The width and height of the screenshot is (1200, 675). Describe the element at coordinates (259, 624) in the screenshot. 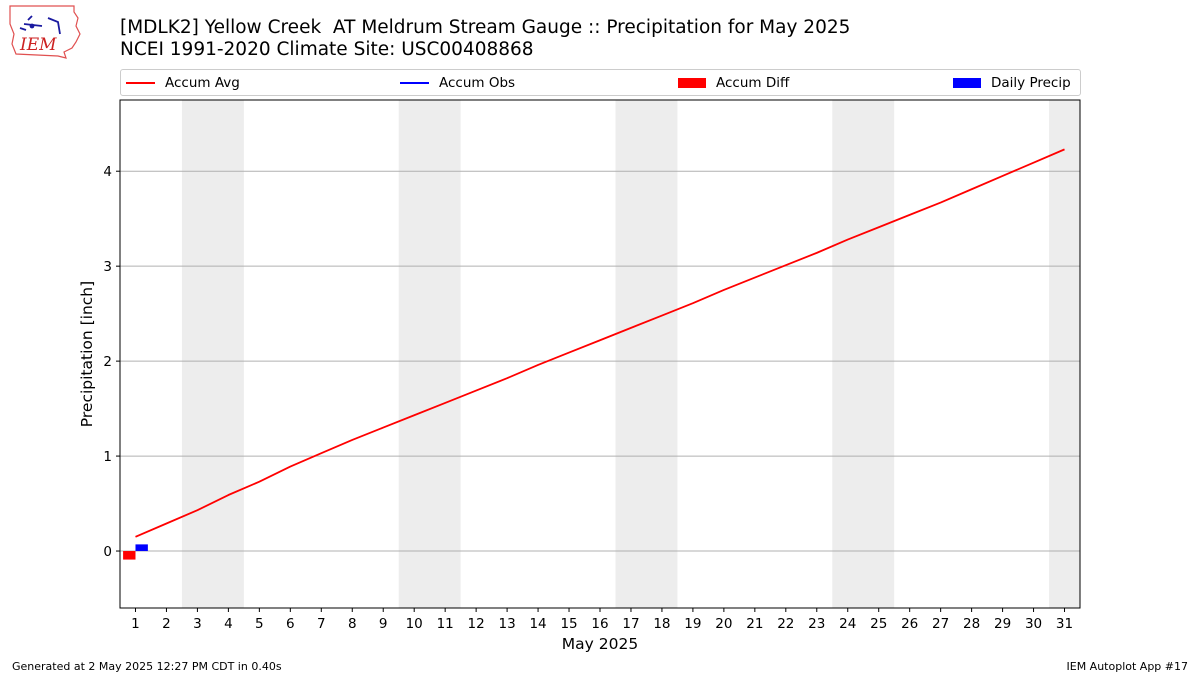

I see `x-tick-label: 5` at that location.